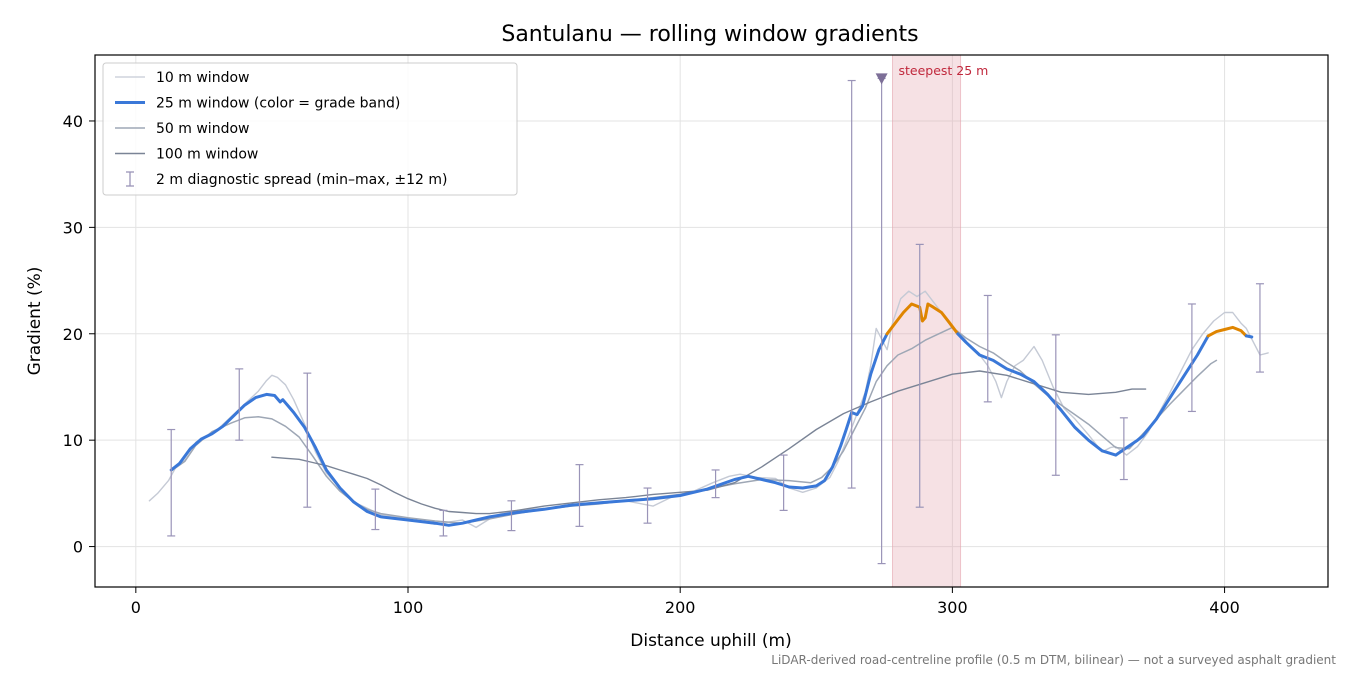 The width and height of the screenshot is (1350, 675). I want to click on legend-label: 100 m window, so click(207, 155).